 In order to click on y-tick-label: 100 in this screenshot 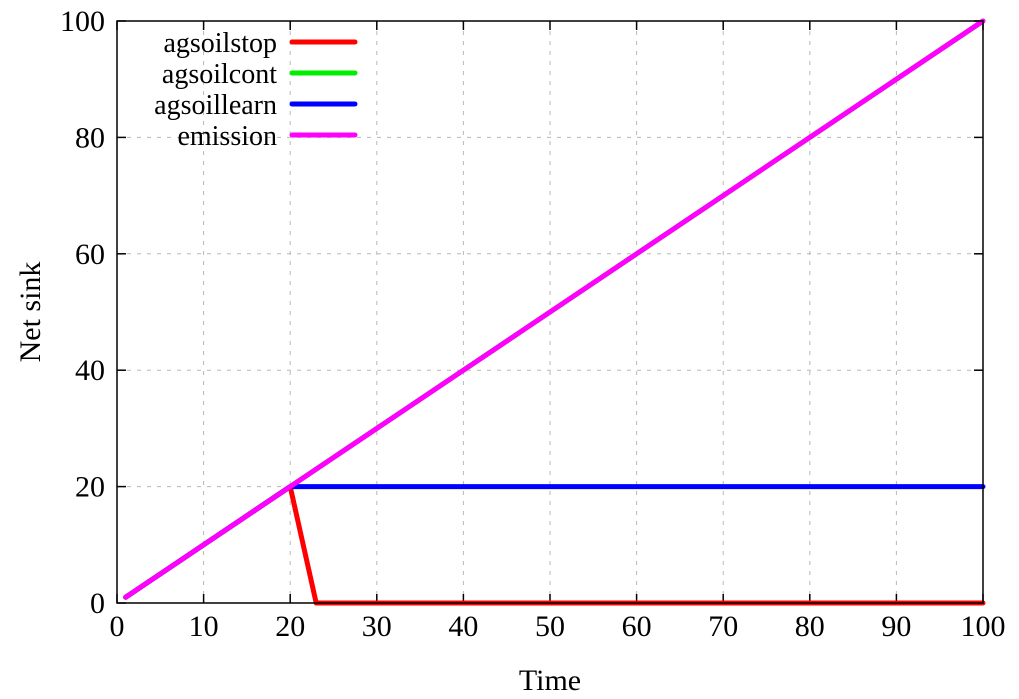, I will do `click(82, 21)`.